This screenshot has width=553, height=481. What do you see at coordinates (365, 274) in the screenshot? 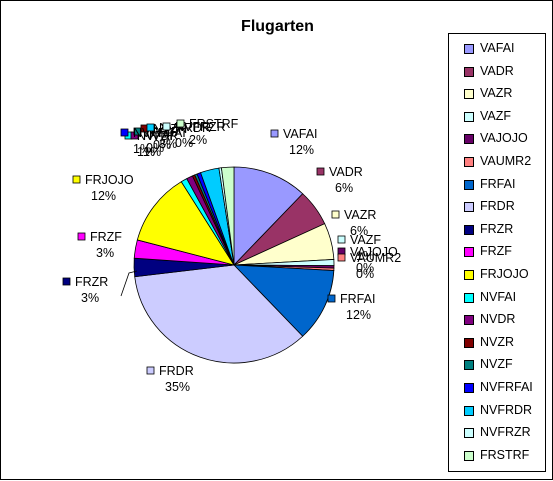
I see `data-label-value-vaumr2: 0%` at bounding box center [365, 274].